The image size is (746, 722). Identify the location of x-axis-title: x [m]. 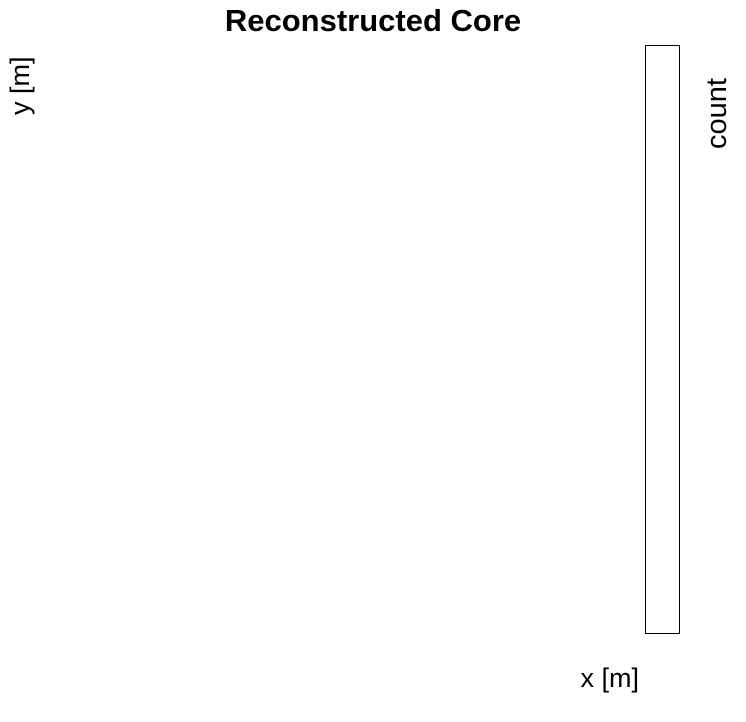
(610, 678).